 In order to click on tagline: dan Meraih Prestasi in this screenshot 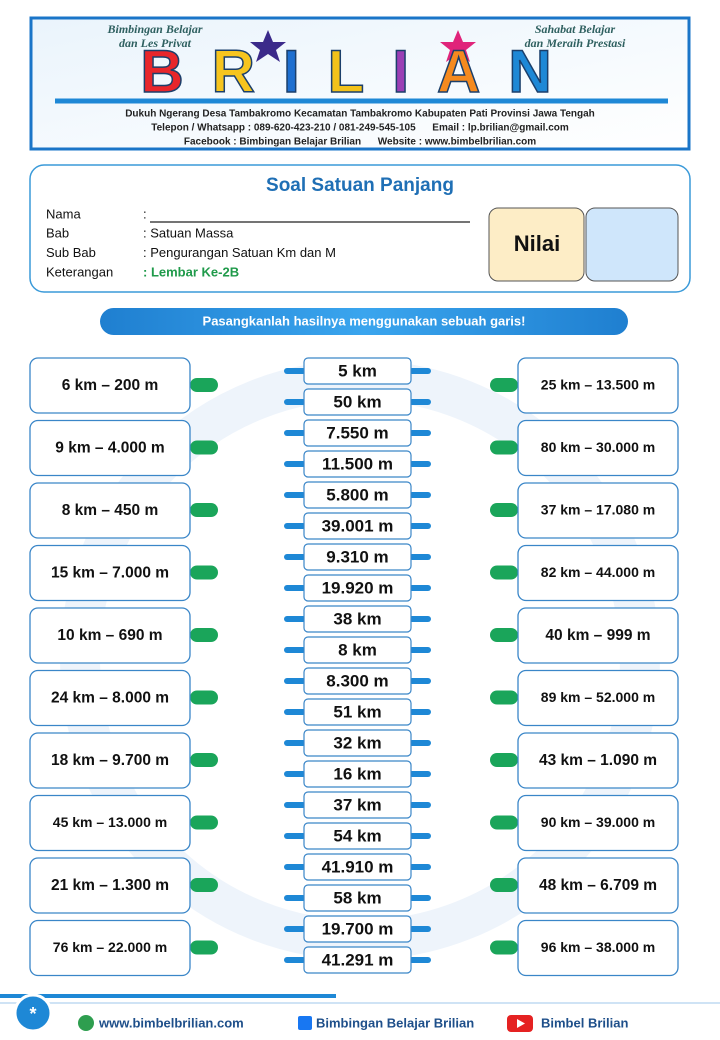, I will do `click(575, 43)`.